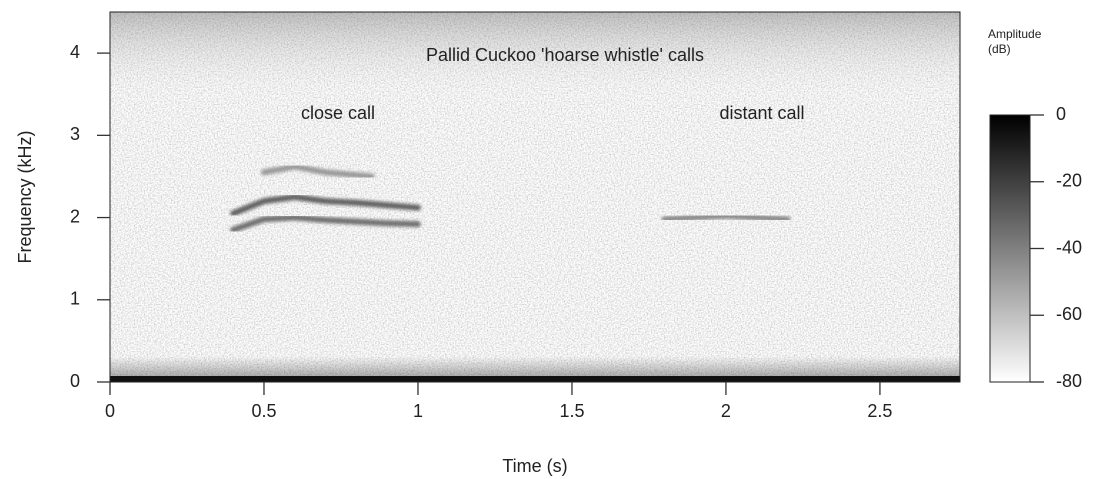 The width and height of the screenshot is (1100, 479). I want to click on x-axis-label: Time (s), so click(534, 466).